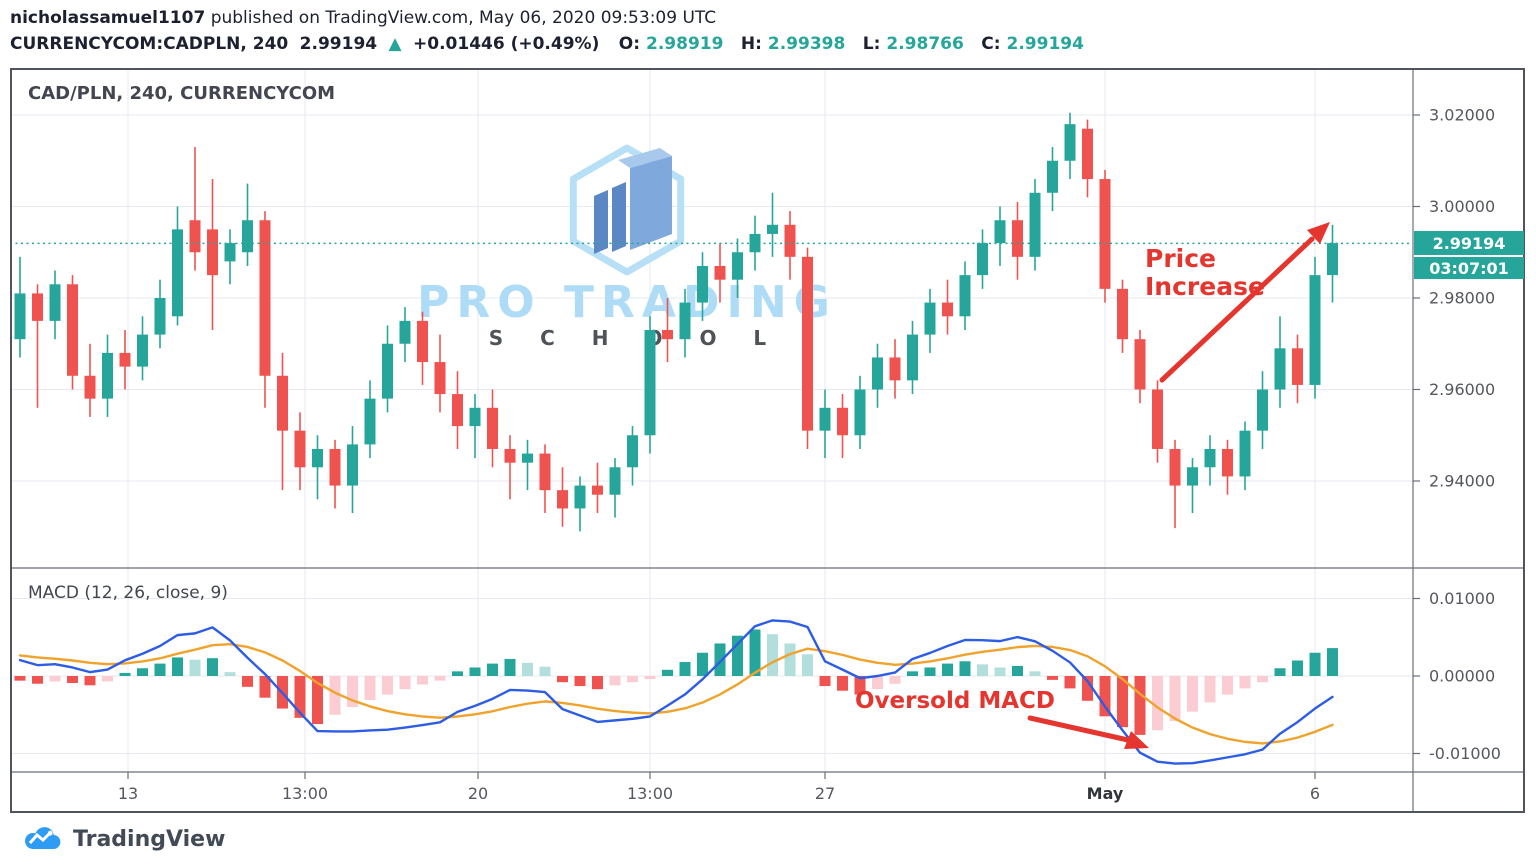  I want to click on oversold-label: Oversold MACD, so click(955, 701).